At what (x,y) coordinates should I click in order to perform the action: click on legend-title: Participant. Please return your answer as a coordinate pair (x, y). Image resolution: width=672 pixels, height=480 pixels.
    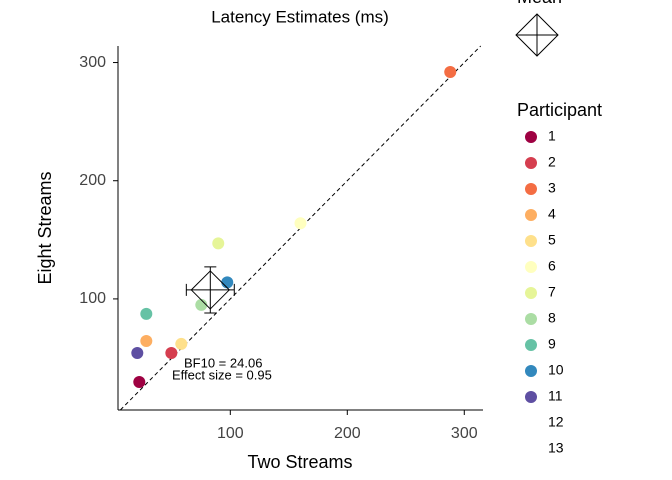
    Looking at the image, I should click on (559, 110).